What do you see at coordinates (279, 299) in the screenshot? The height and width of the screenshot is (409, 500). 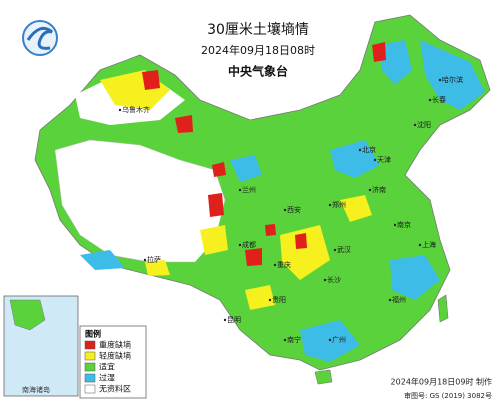 I see `city-label: 贵阳` at bounding box center [279, 299].